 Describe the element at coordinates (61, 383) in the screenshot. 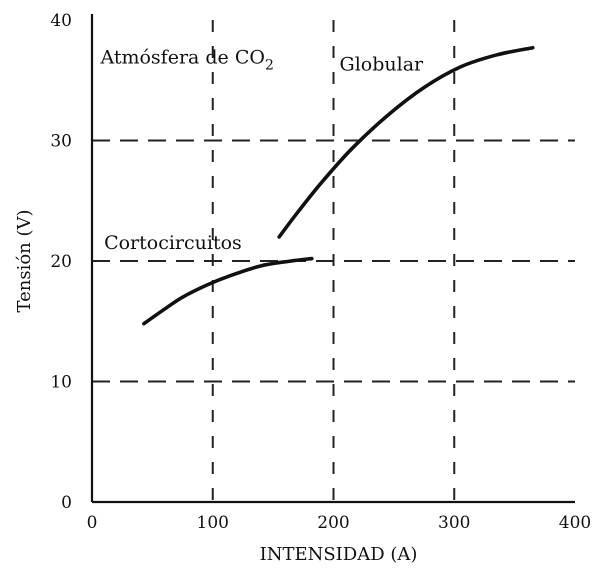

I see `y-tick-label: 10` at that location.